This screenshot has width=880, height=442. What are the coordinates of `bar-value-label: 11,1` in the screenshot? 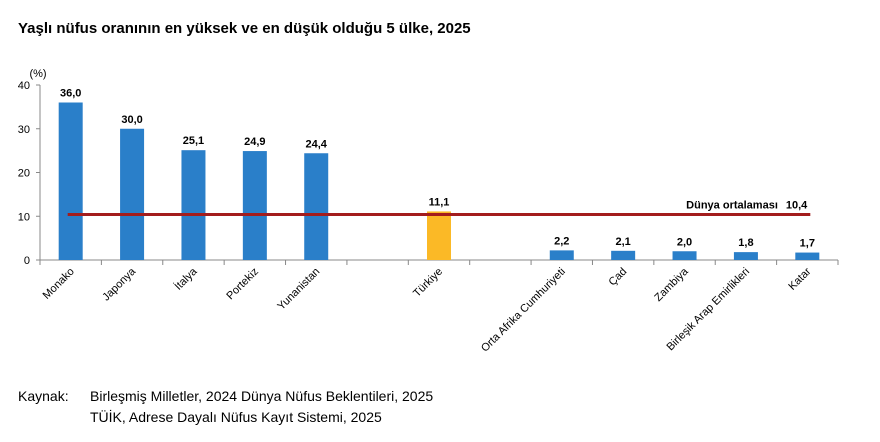 It's located at (439, 202).